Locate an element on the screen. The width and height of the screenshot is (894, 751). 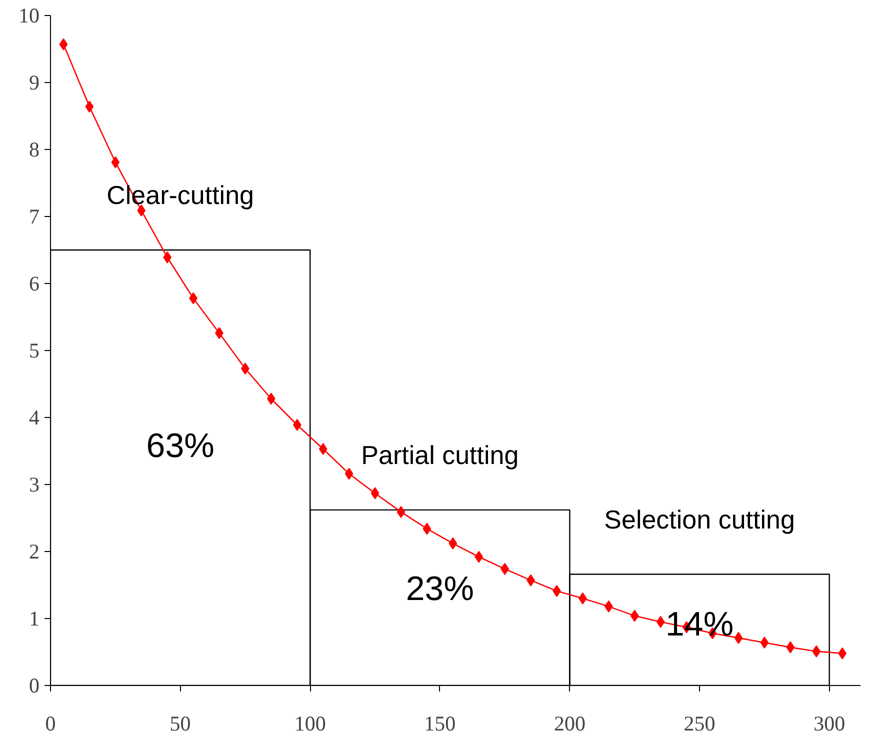
y-tick-label: 6 is located at coordinates (34, 284).